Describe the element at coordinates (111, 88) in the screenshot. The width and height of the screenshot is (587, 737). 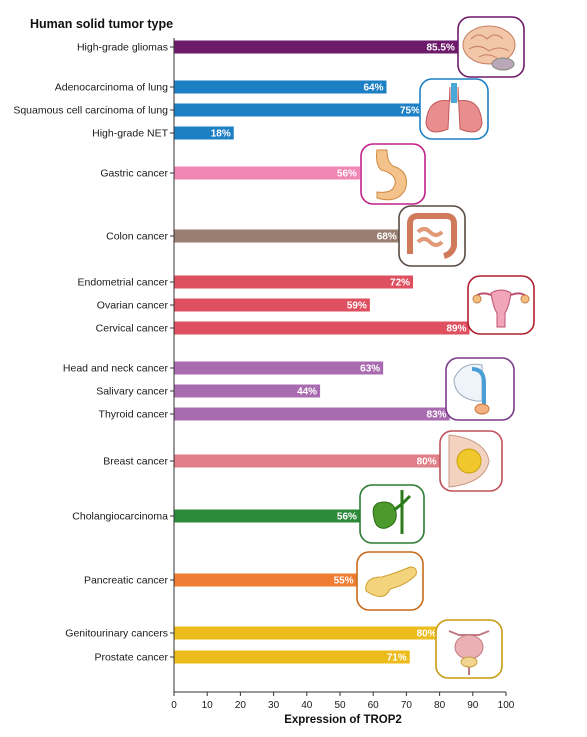
I see `category-label: Adenocarcinoma of lung` at that location.